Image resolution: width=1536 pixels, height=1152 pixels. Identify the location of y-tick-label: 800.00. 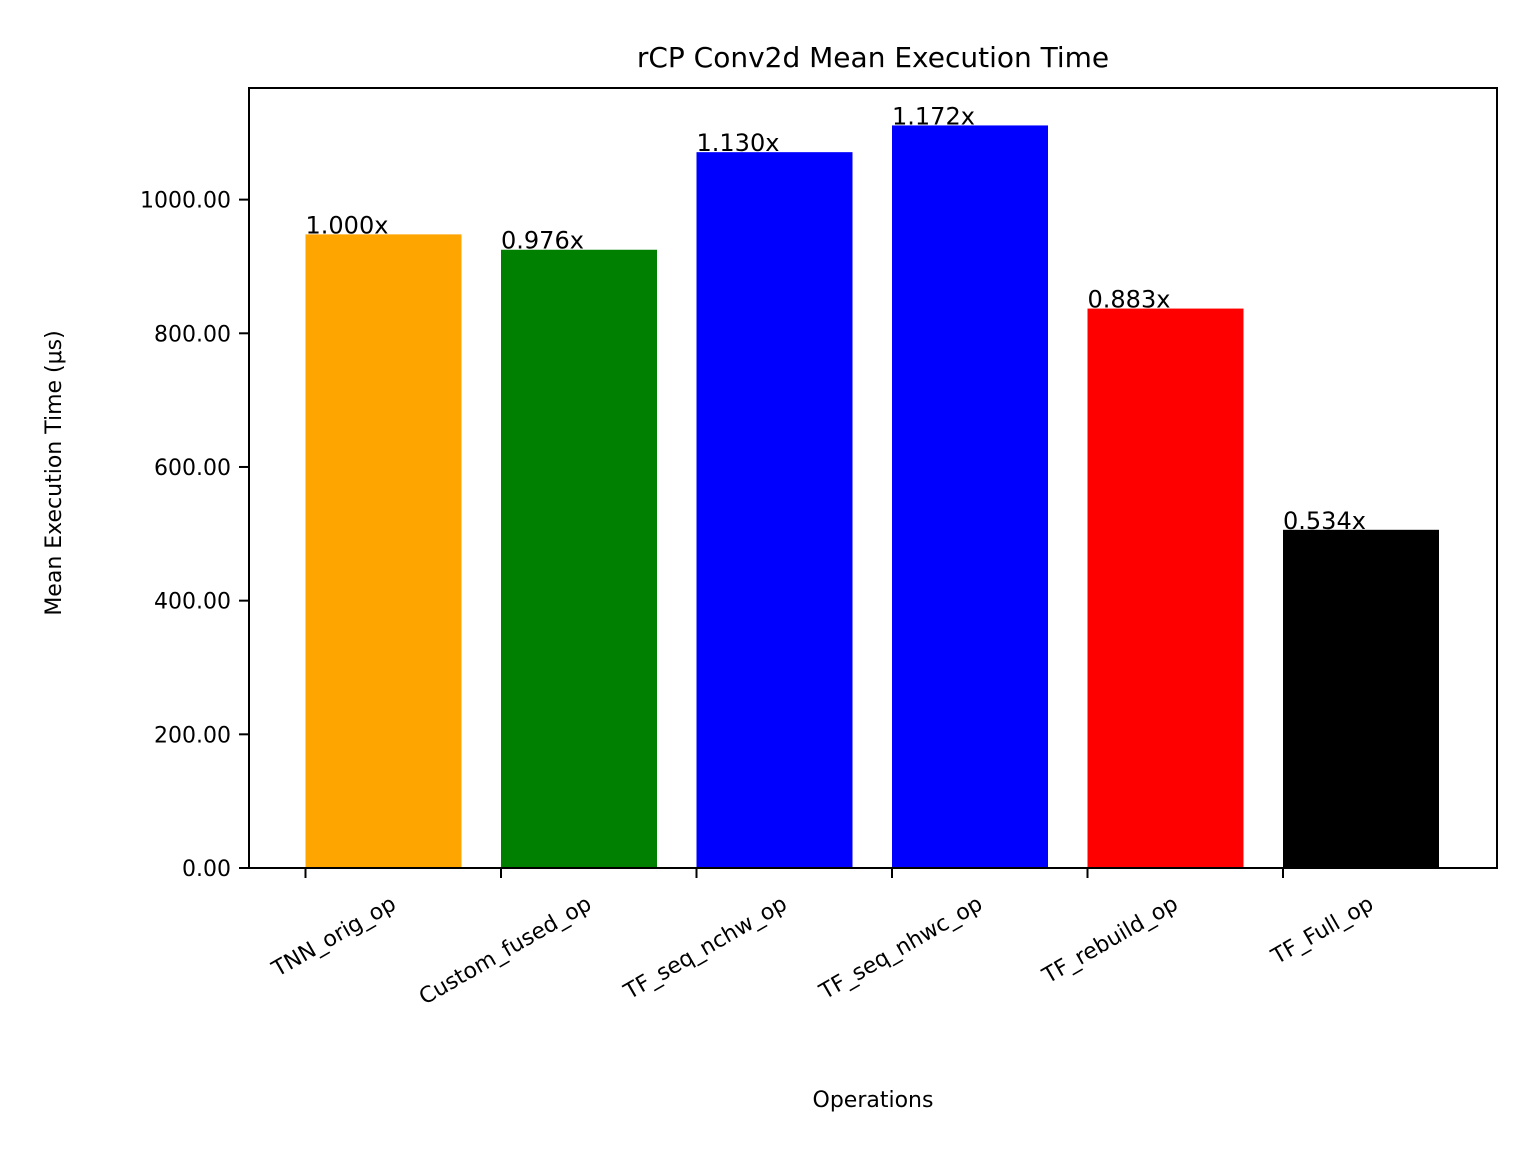
(192, 334).